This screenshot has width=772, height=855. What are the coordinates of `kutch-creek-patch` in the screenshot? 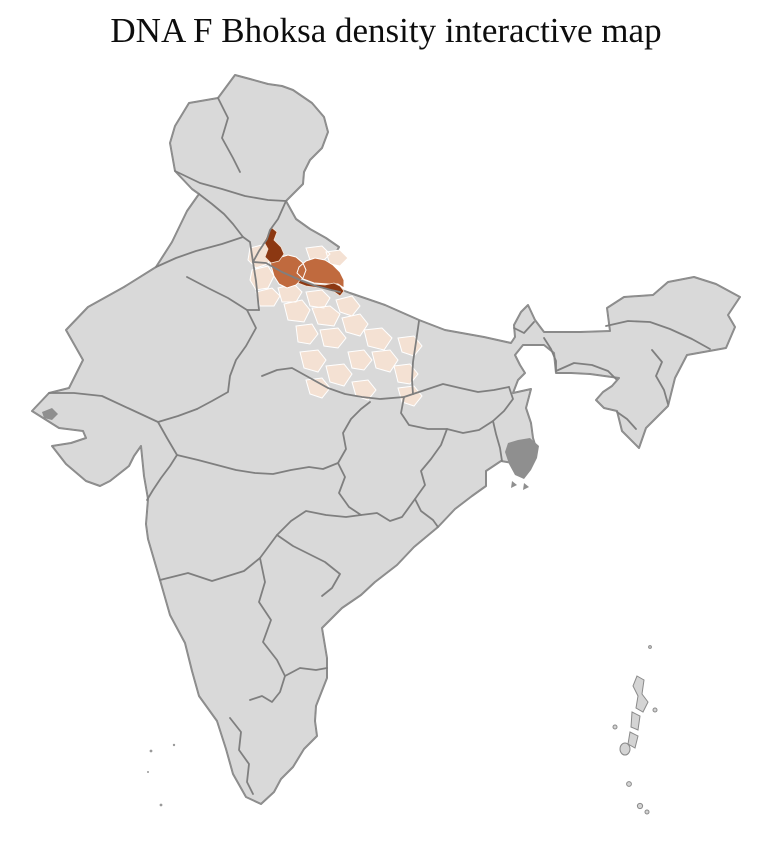 It's located at (50, 414).